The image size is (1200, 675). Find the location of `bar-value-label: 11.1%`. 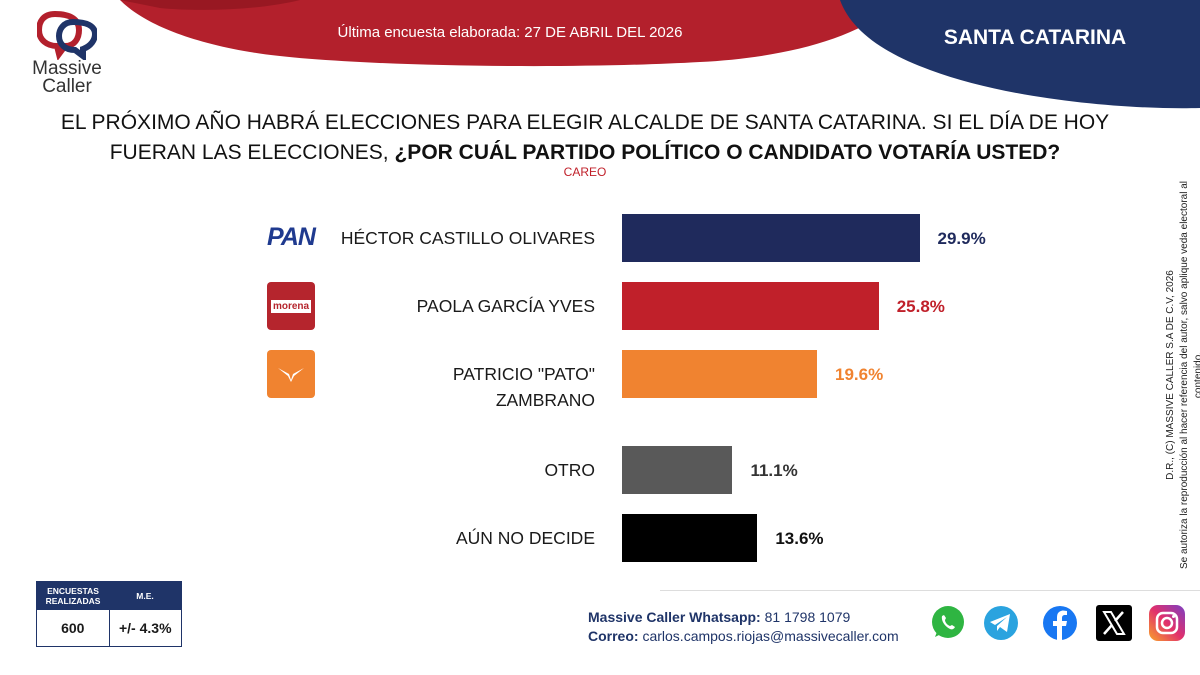

bar-value-label: 11.1% is located at coordinates (774, 470).